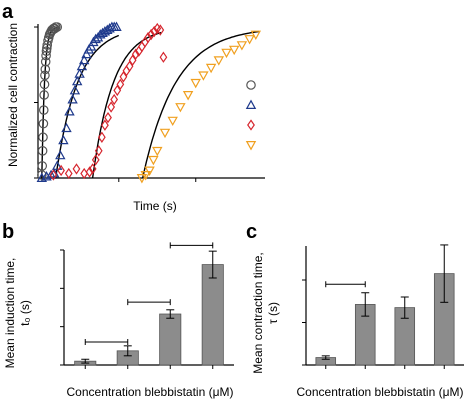  What do you see at coordinates (8, 232) in the screenshot?
I see `panel-b-letter: b` at bounding box center [8, 232].